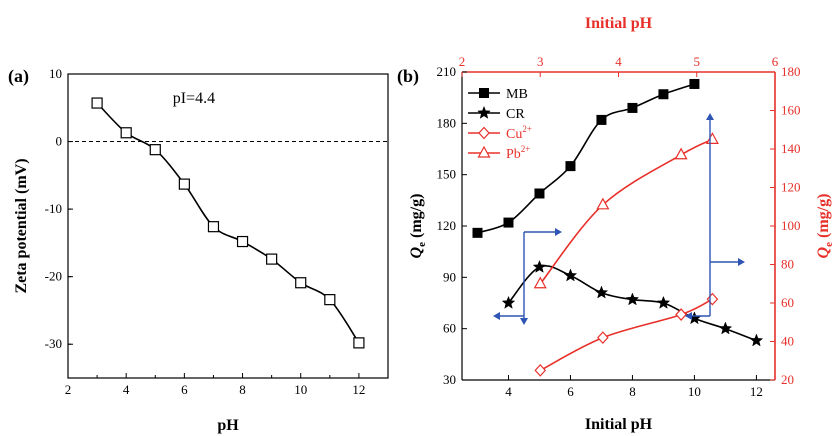 Image resolution: width=839 pixels, height=436 pixels. I want to click on legend-marker-mb, so click(484, 93).